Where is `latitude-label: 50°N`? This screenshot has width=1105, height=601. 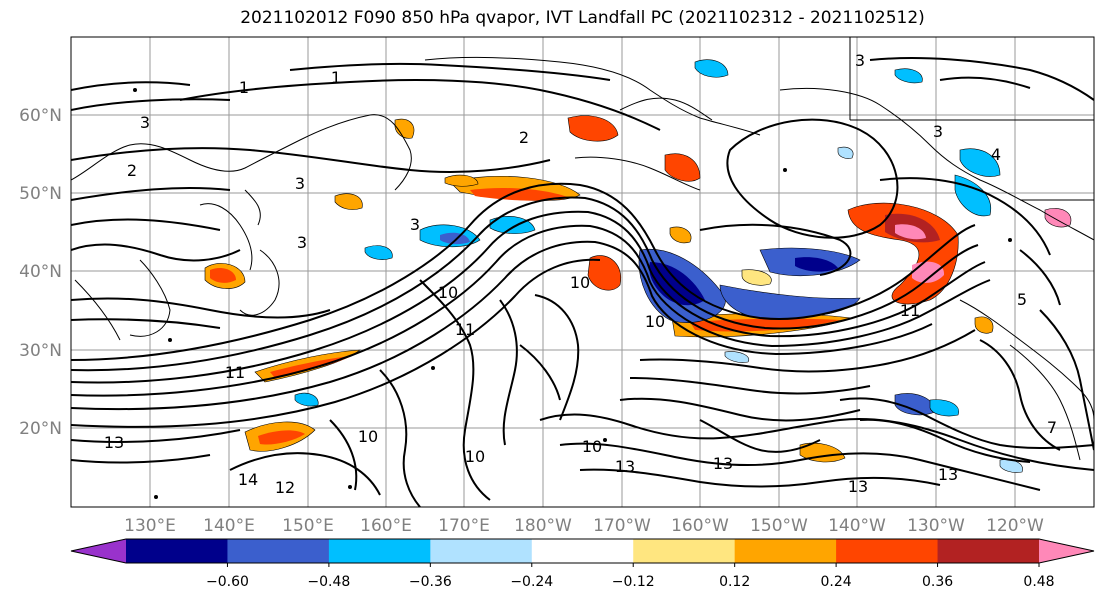
latitude-label: 50°N is located at coordinates (40, 194).